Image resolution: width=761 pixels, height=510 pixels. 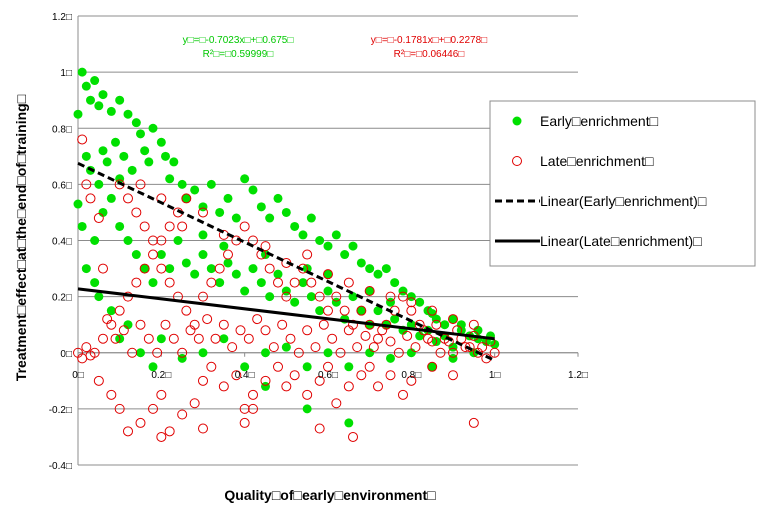 I want to click on y-tick-label: 0.8□, so click(x=62, y=129).